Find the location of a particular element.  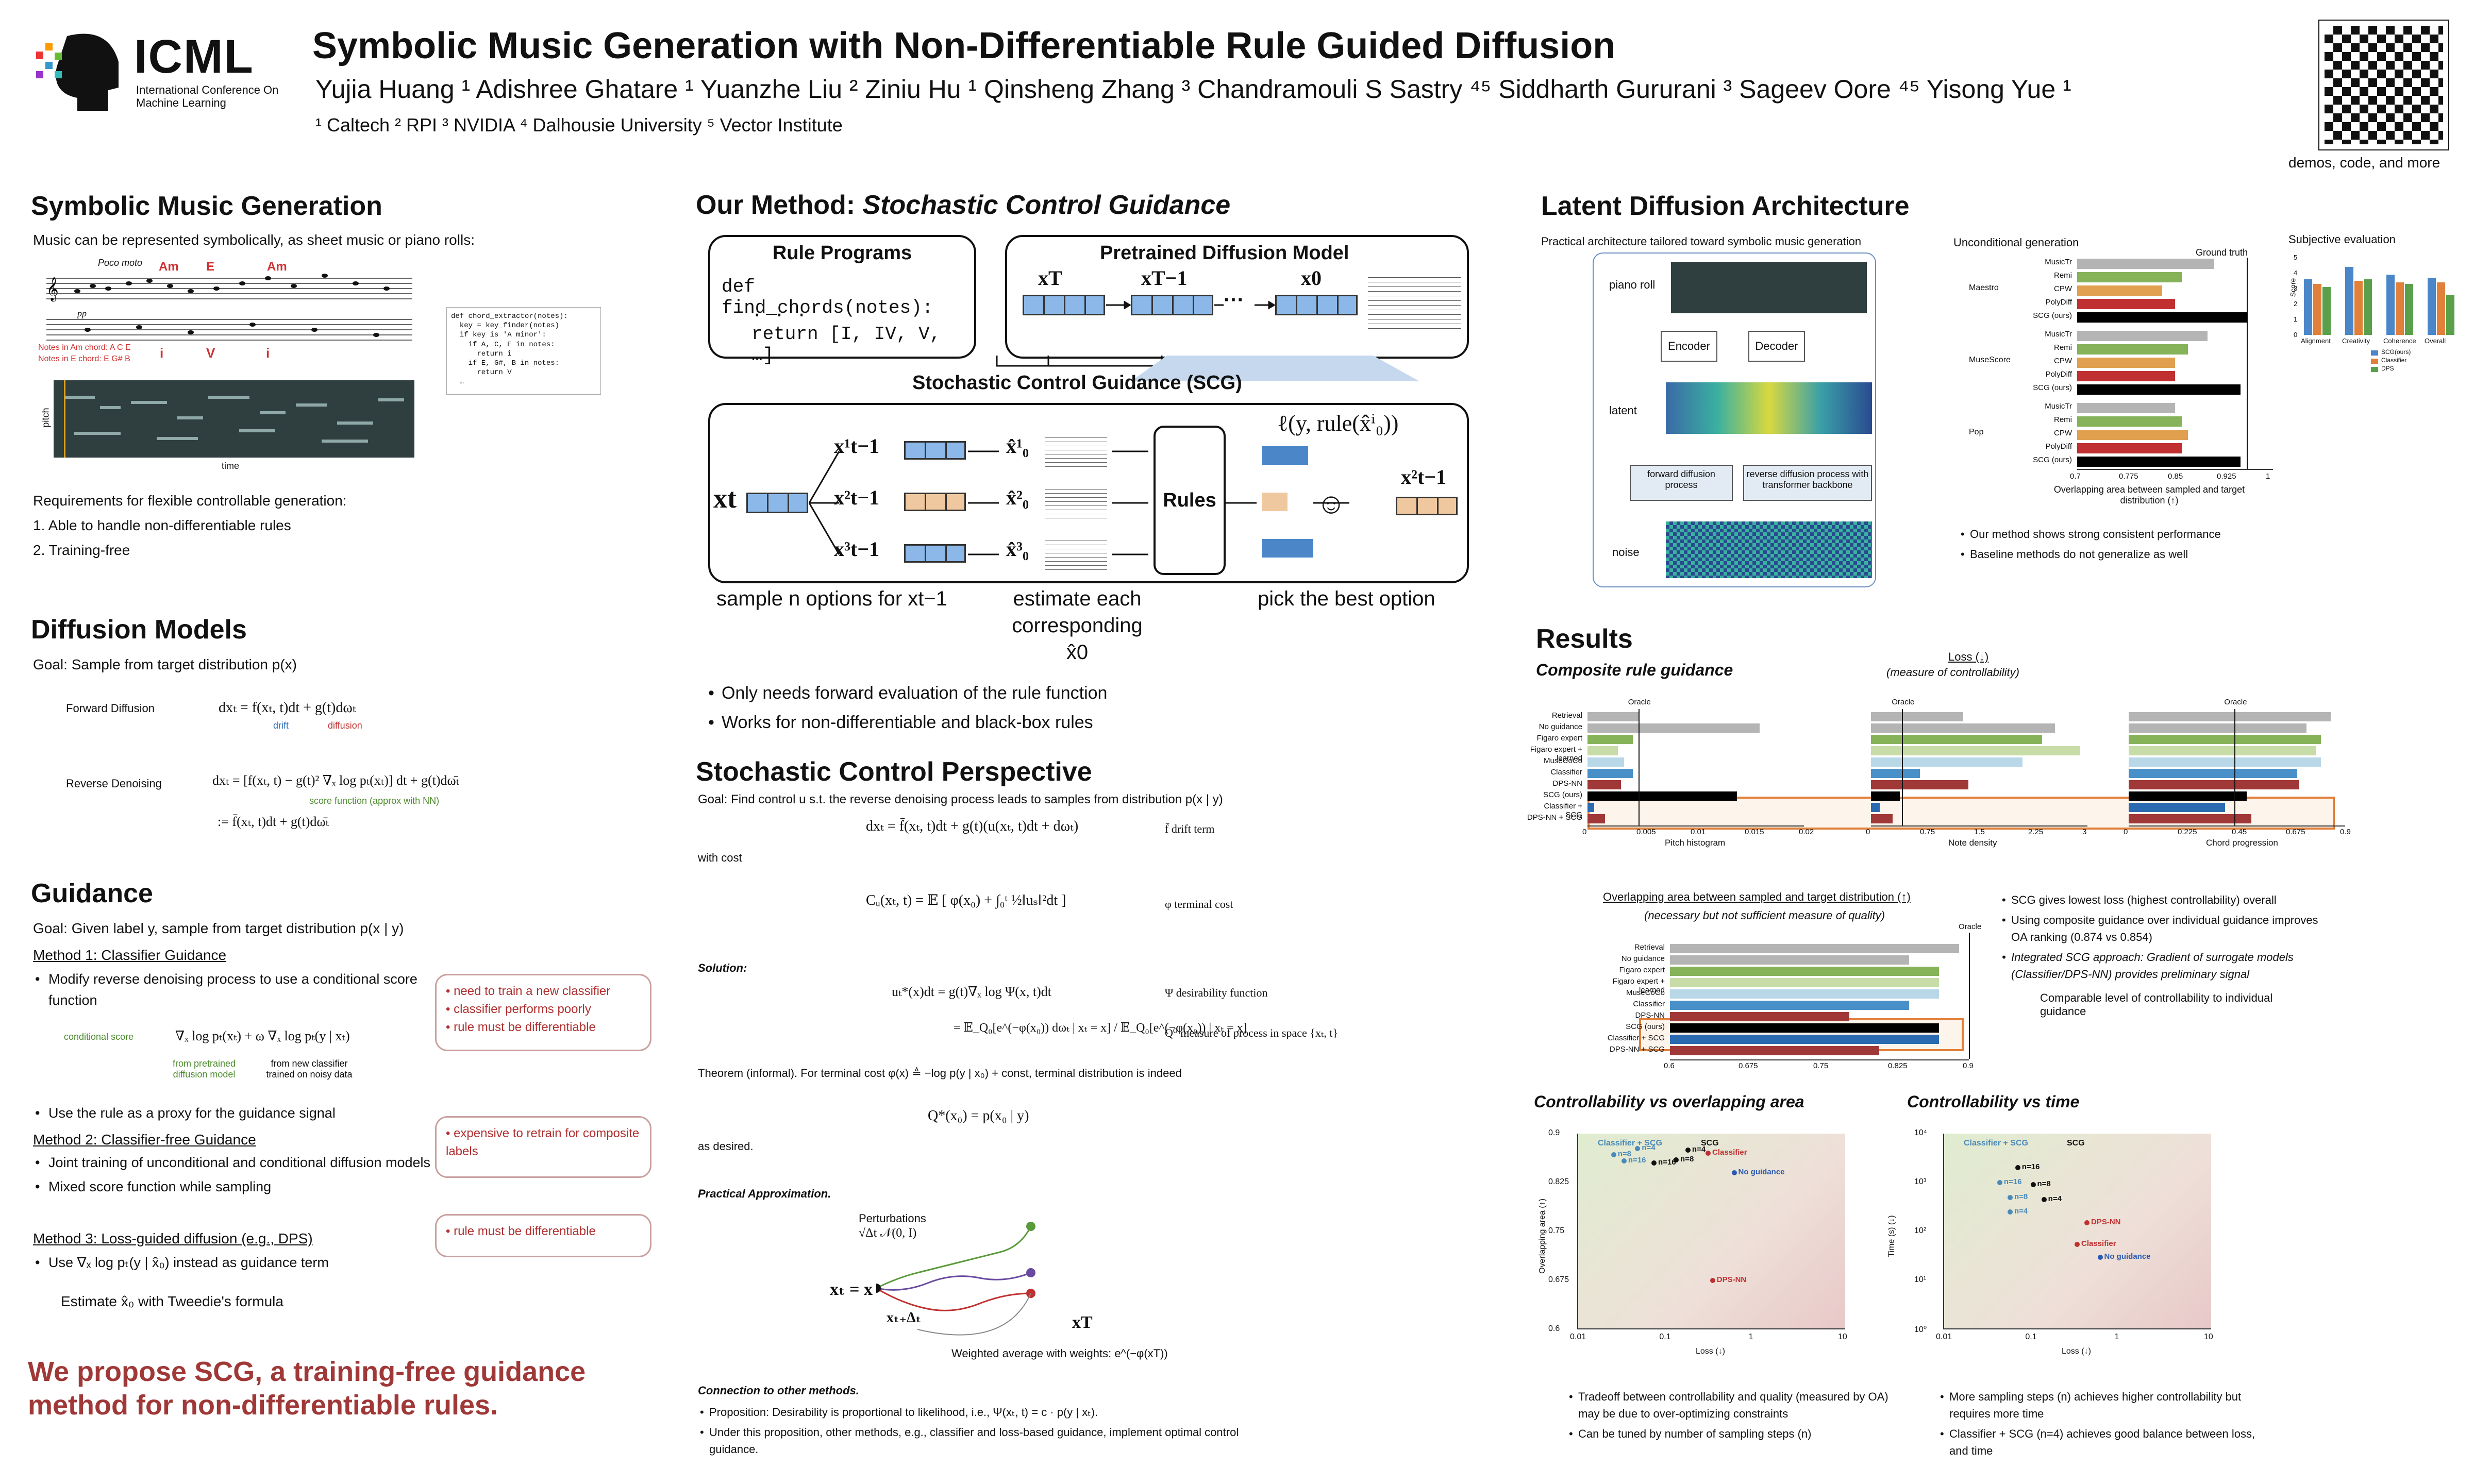

comp-title: Composite rule guidance is located at coordinates (1634, 670).